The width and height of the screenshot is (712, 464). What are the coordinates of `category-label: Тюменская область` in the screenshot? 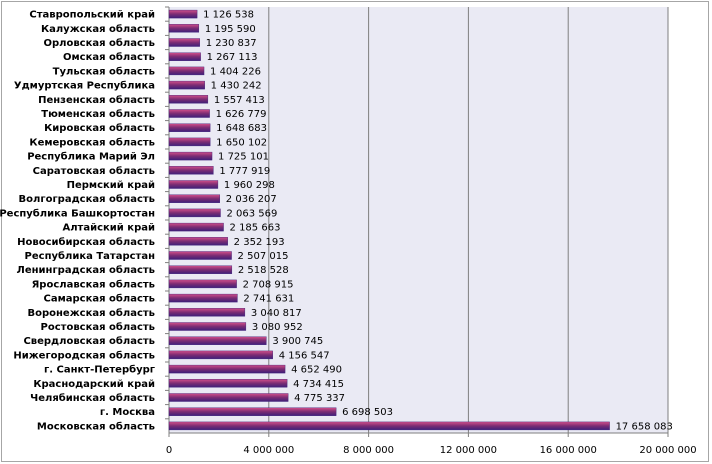 It's located at (98, 114).